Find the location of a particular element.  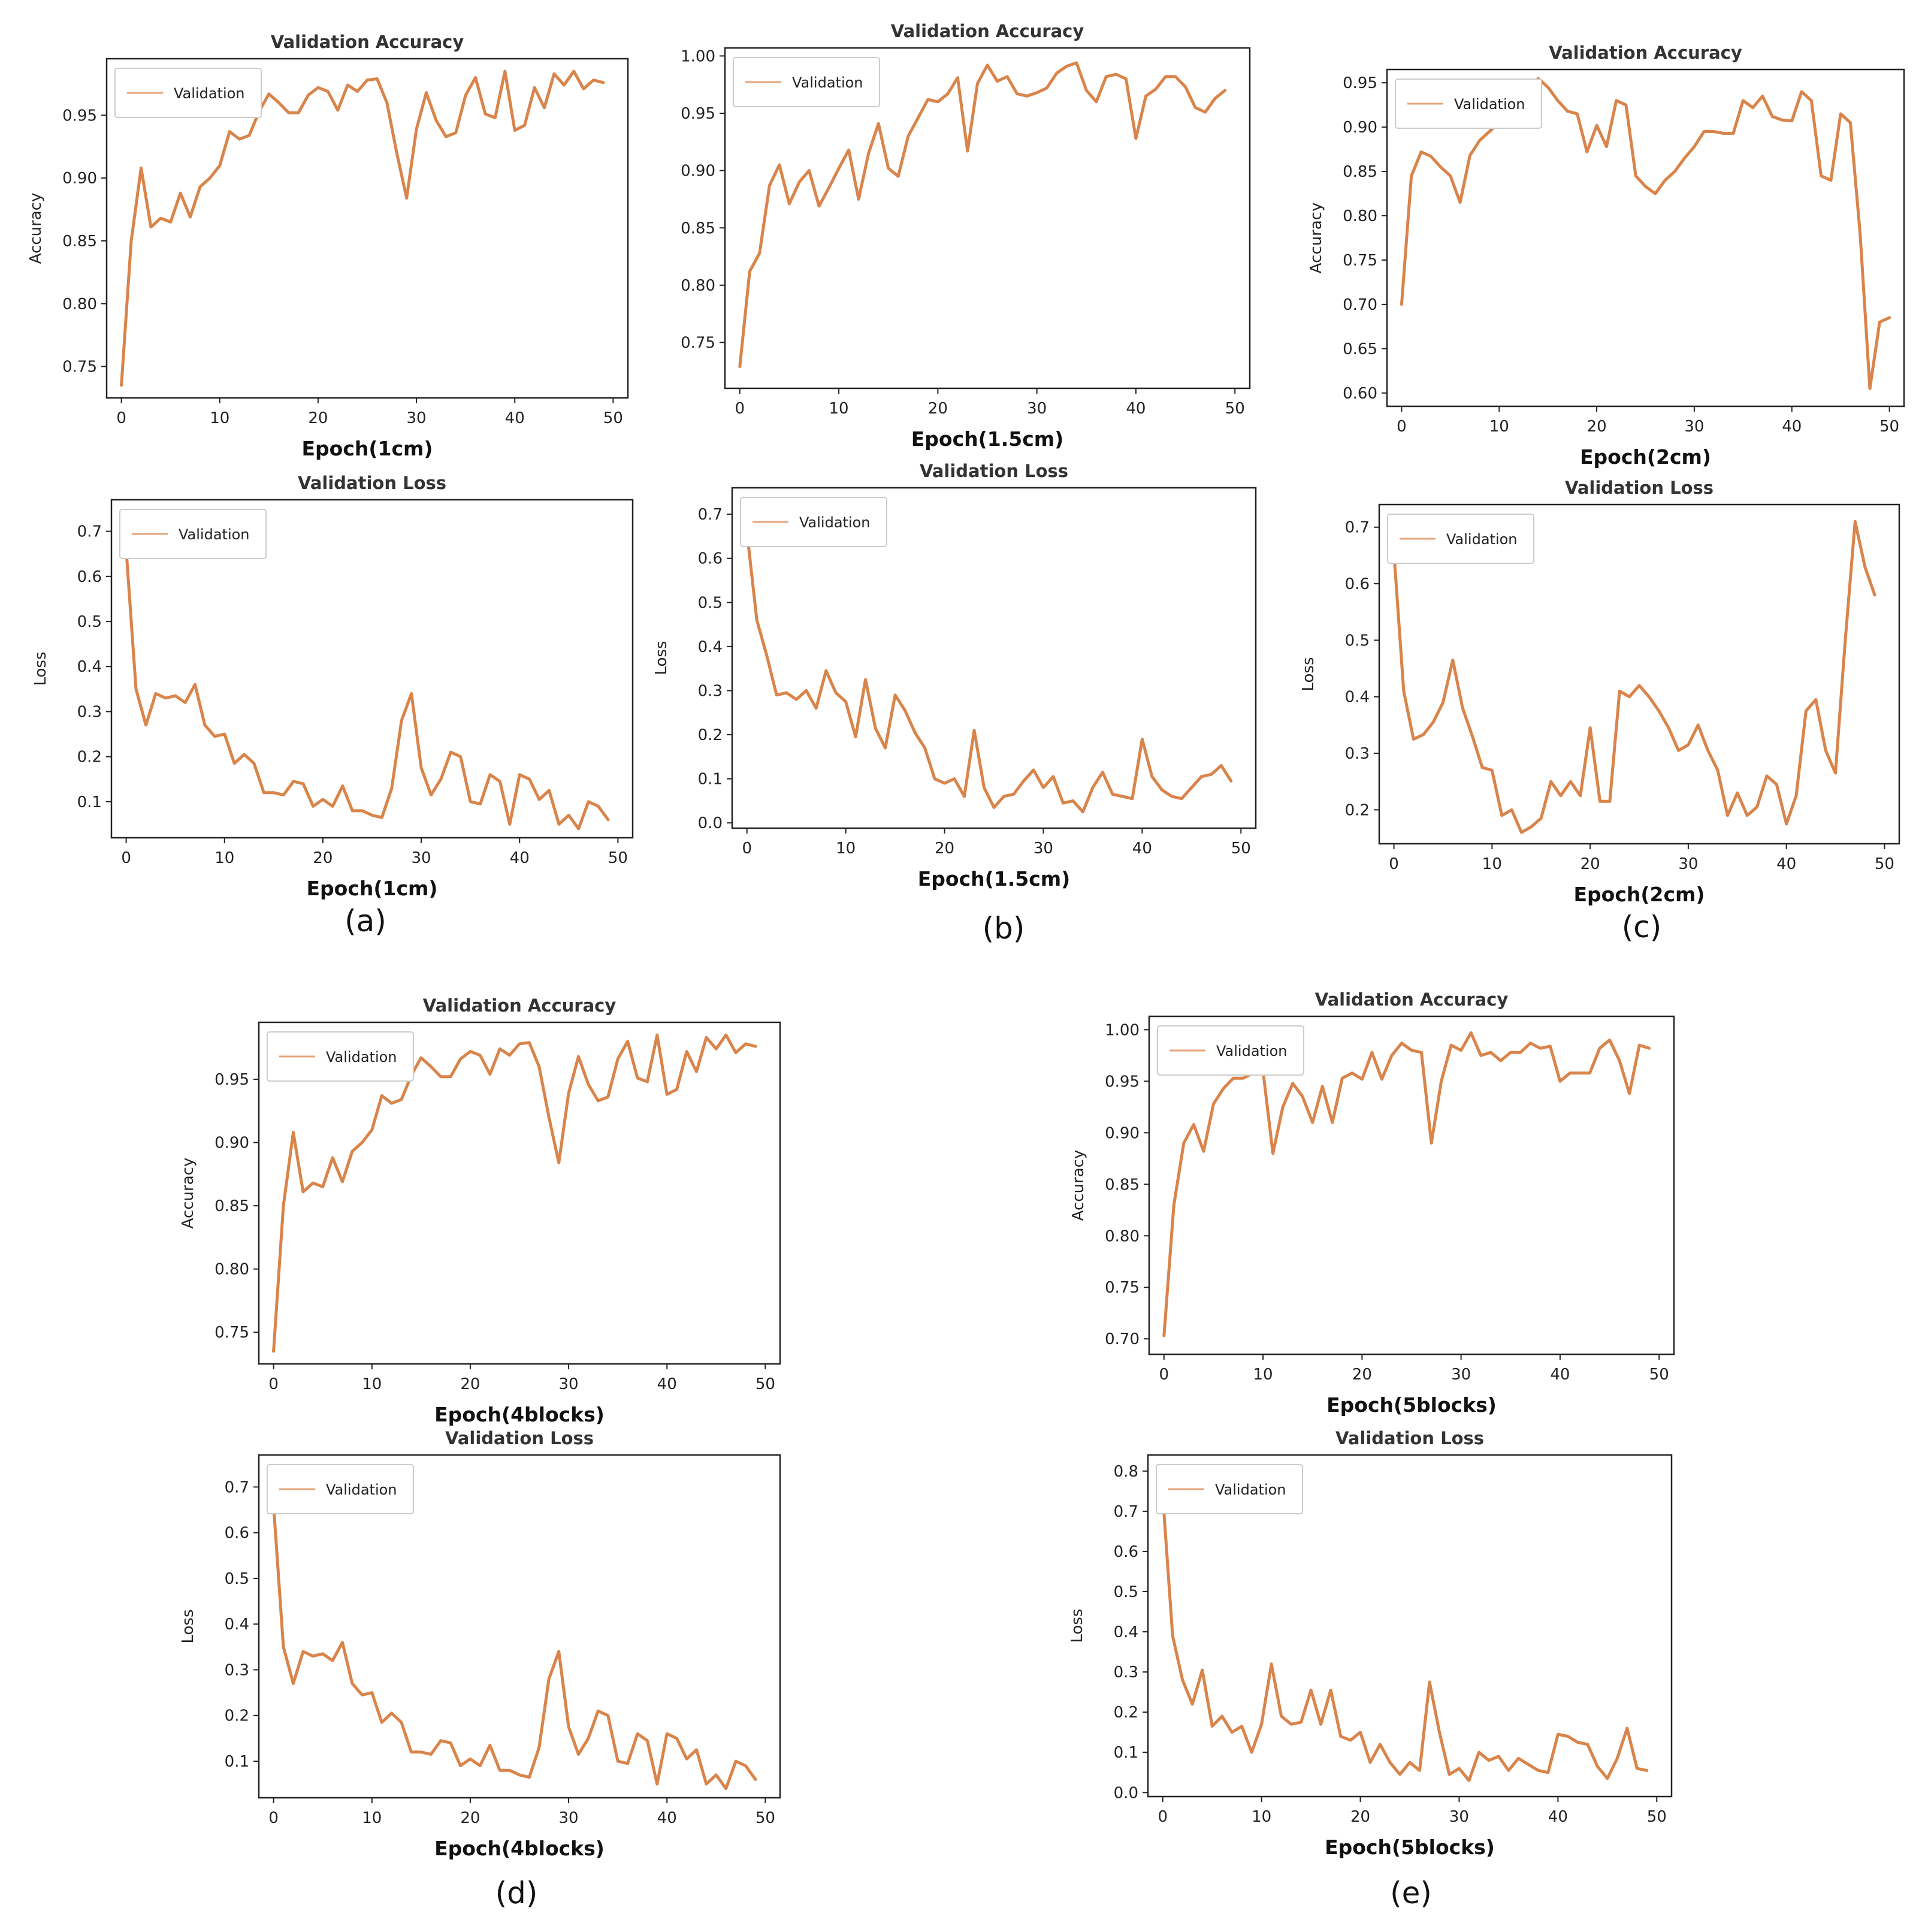

x-axis-label: Epoch(2cm) is located at coordinates (1645, 457).